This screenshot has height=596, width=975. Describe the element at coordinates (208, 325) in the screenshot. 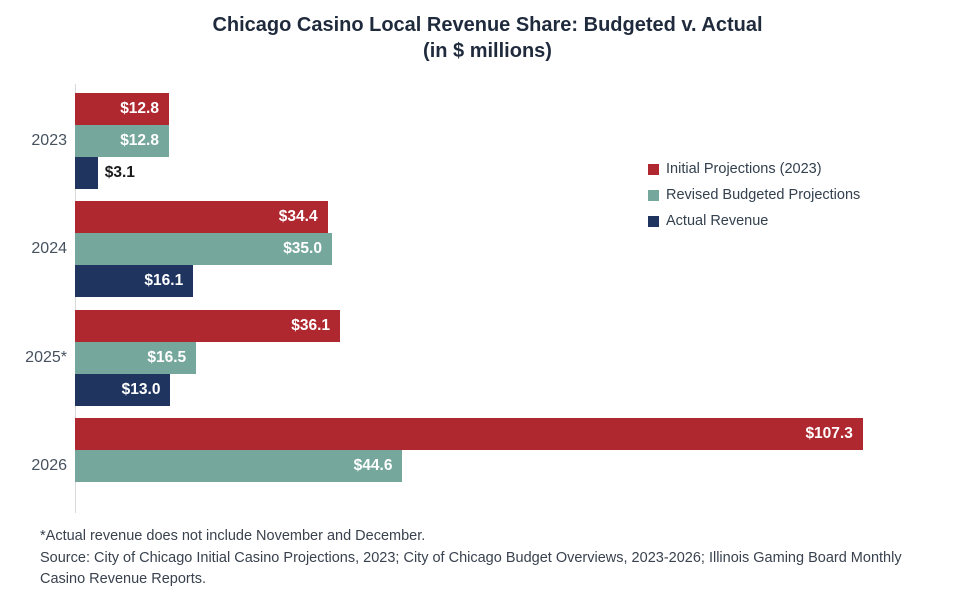

I see `bar: $36.1` at that location.